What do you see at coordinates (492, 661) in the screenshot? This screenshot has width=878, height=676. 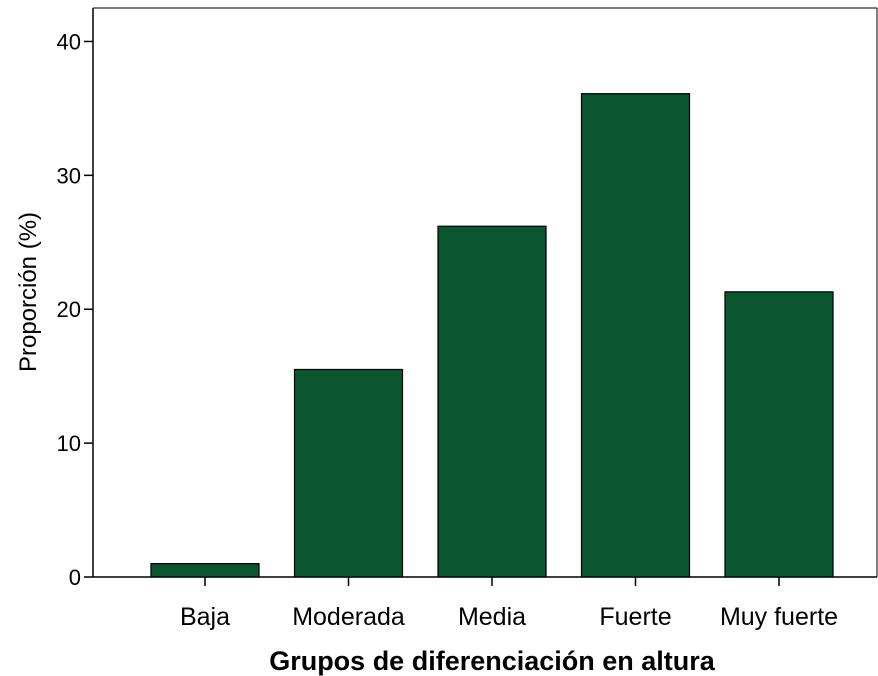 I see `x-axis-title: Grupos de diferenciación en altura` at bounding box center [492, 661].